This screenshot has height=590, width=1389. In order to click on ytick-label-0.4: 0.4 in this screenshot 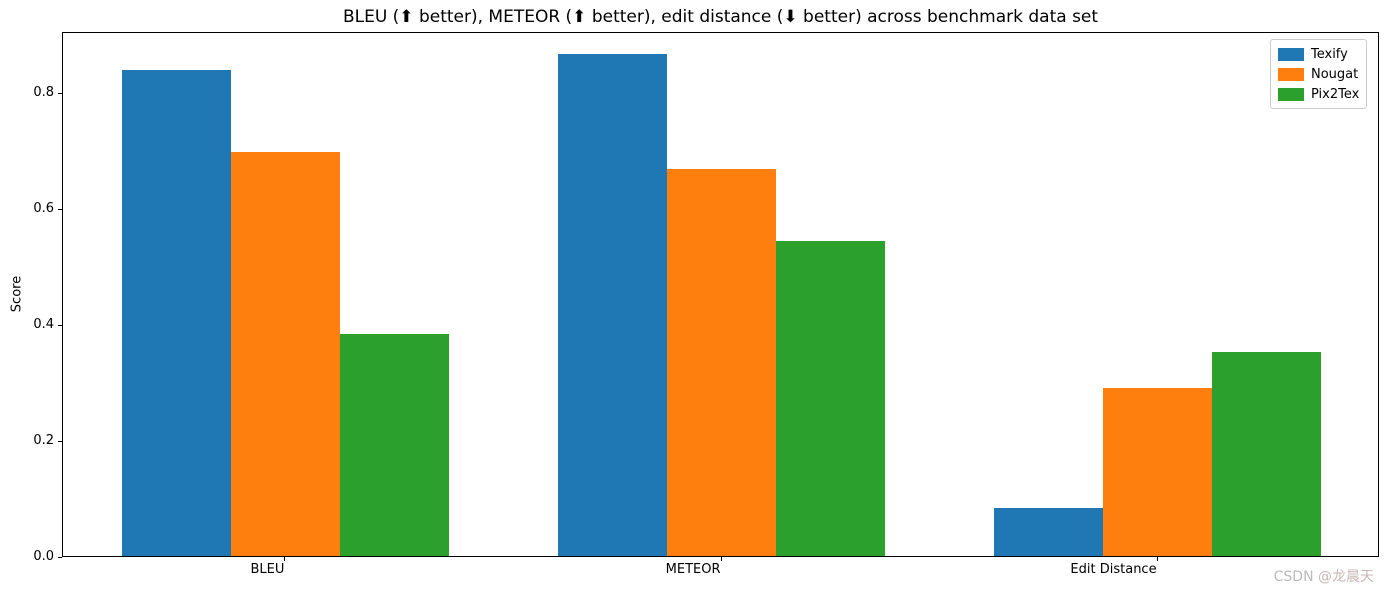, I will do `click(43, 325)`.